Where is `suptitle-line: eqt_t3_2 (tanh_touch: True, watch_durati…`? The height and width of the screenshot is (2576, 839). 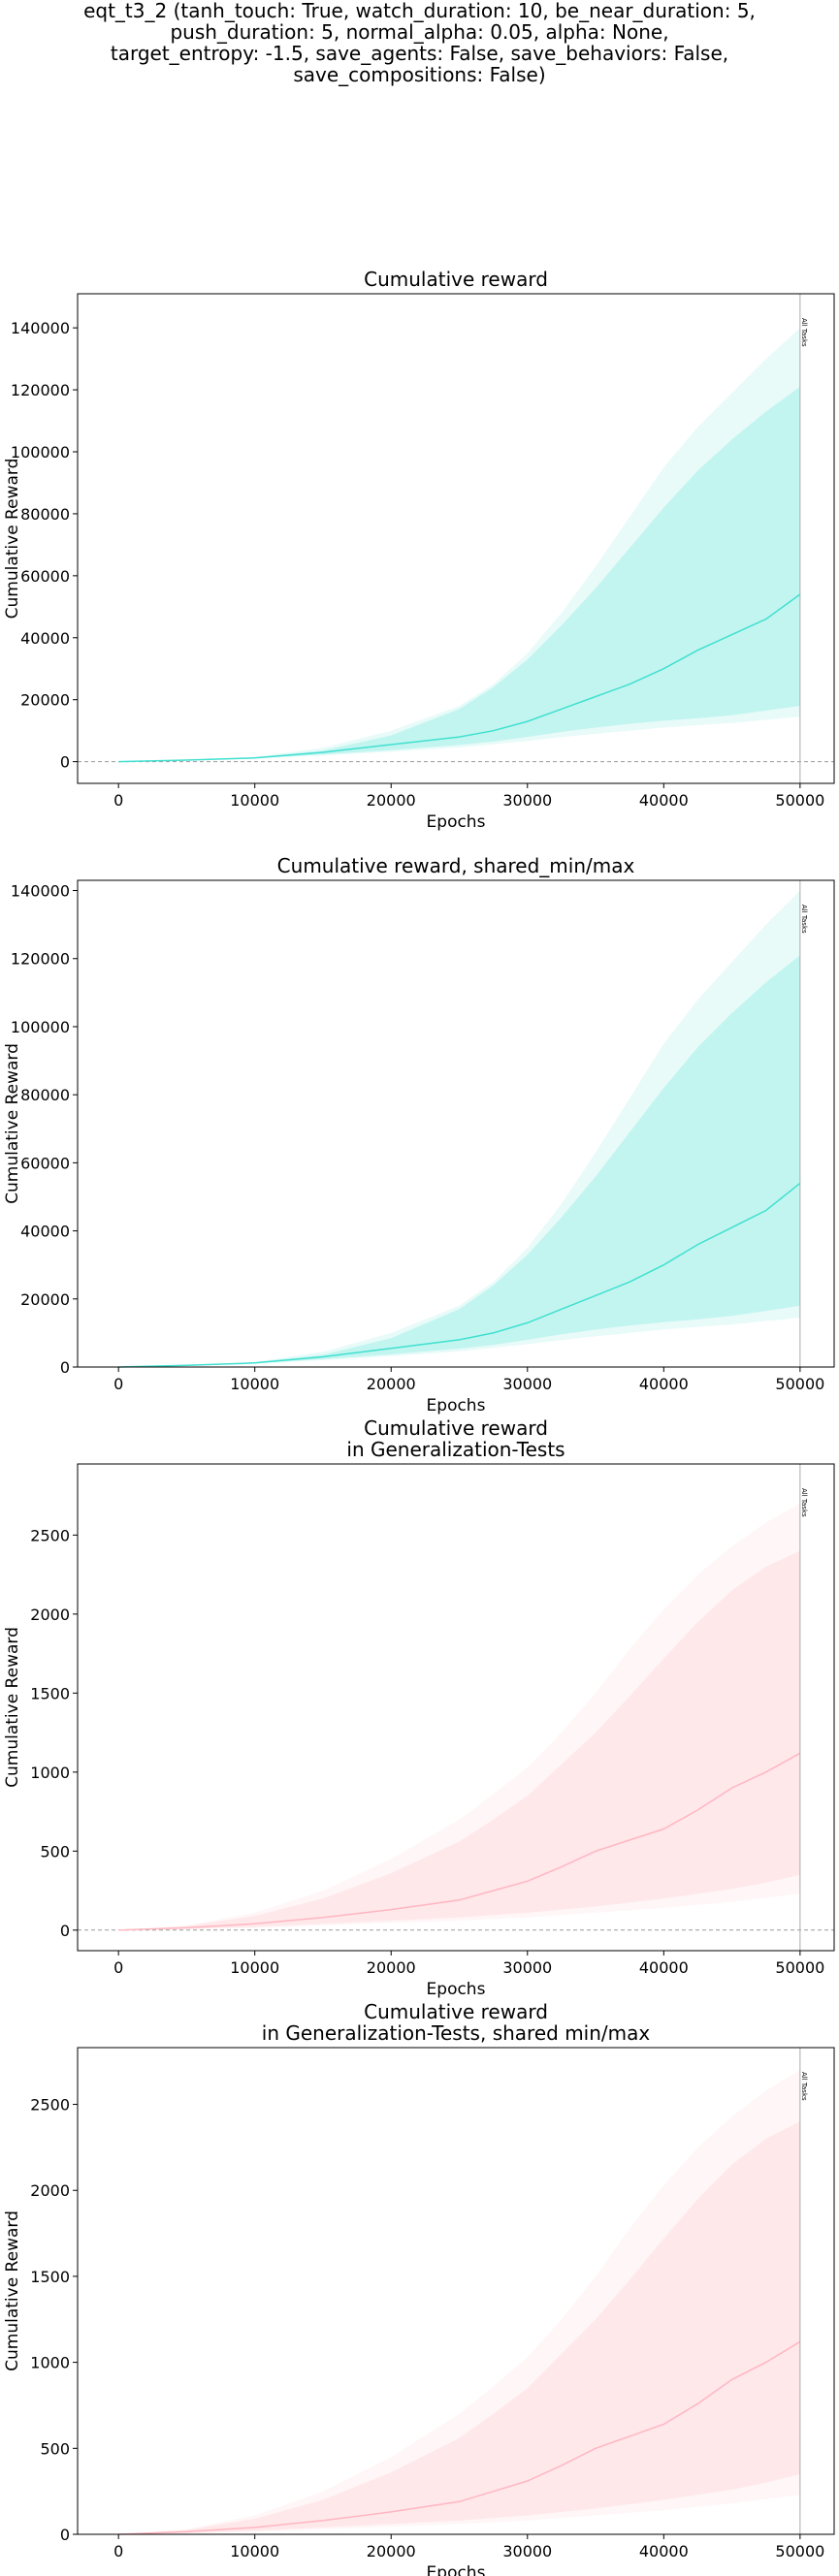
suptitle-line: eqt_t3_2 (tanh_touch: True, watch_durati… is located at coordinates (419, 11).